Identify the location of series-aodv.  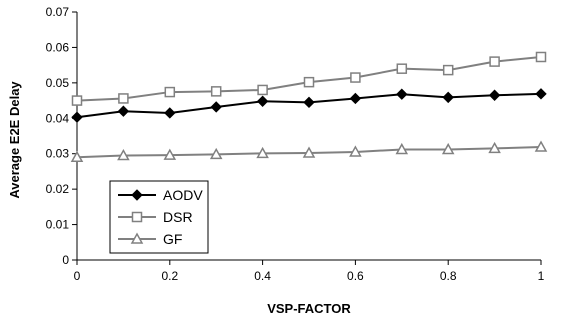
(309, 105).